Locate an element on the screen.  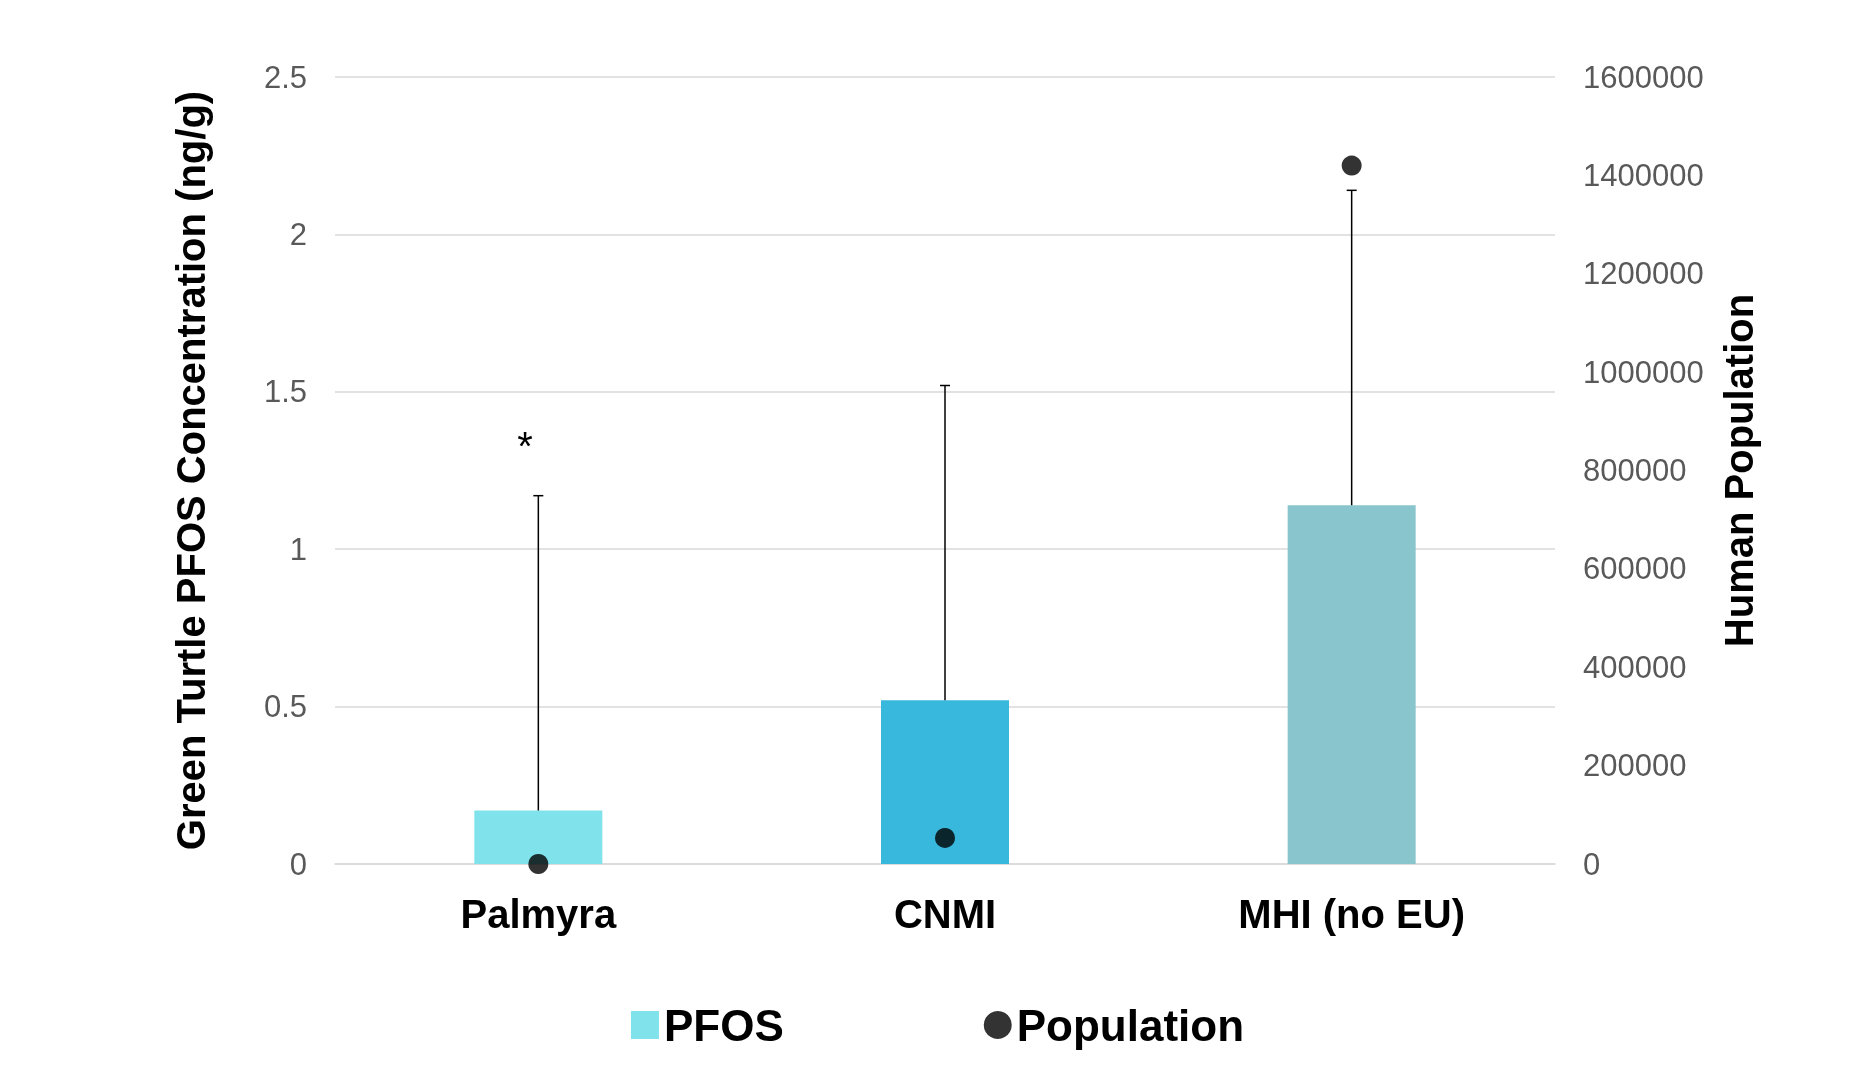
annotation: * is located at coordinates (525, 446).